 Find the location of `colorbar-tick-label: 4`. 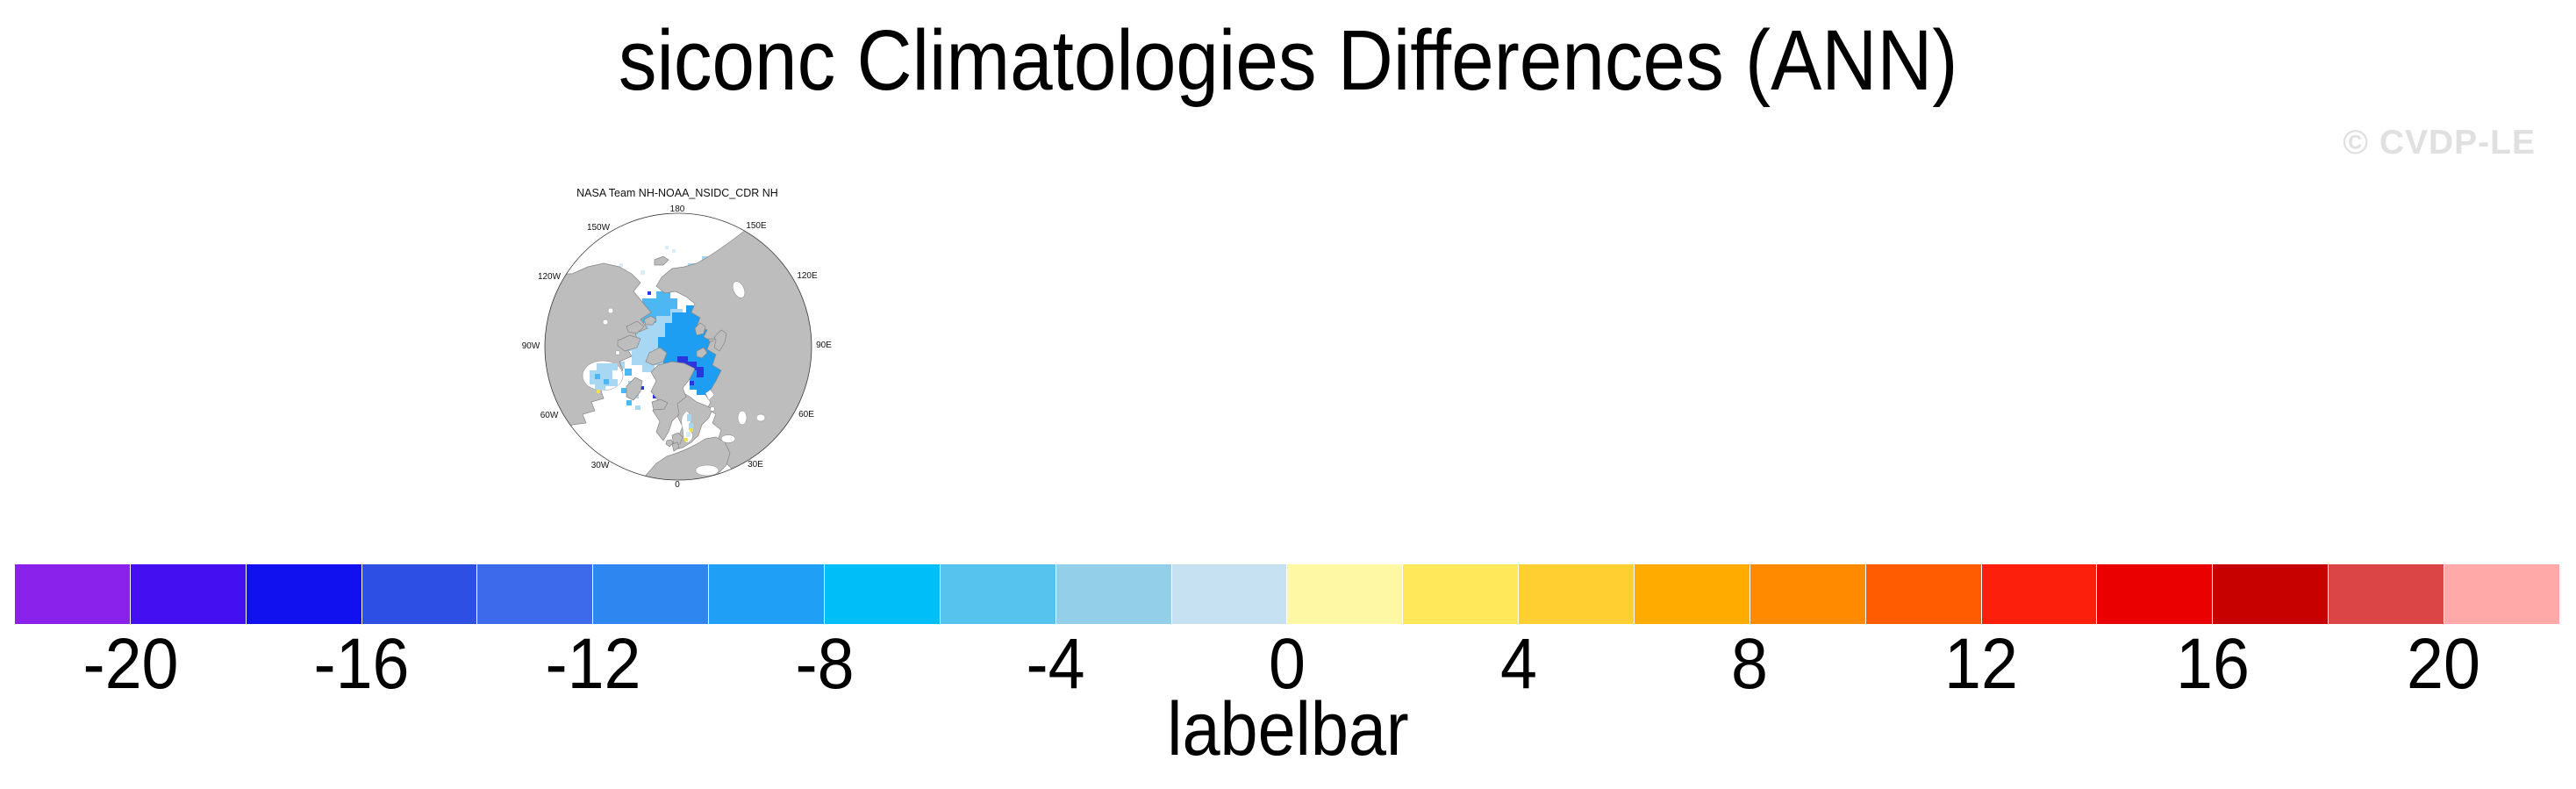

colorbar-tick-label: 4 is located at coordinates (1518, 664).